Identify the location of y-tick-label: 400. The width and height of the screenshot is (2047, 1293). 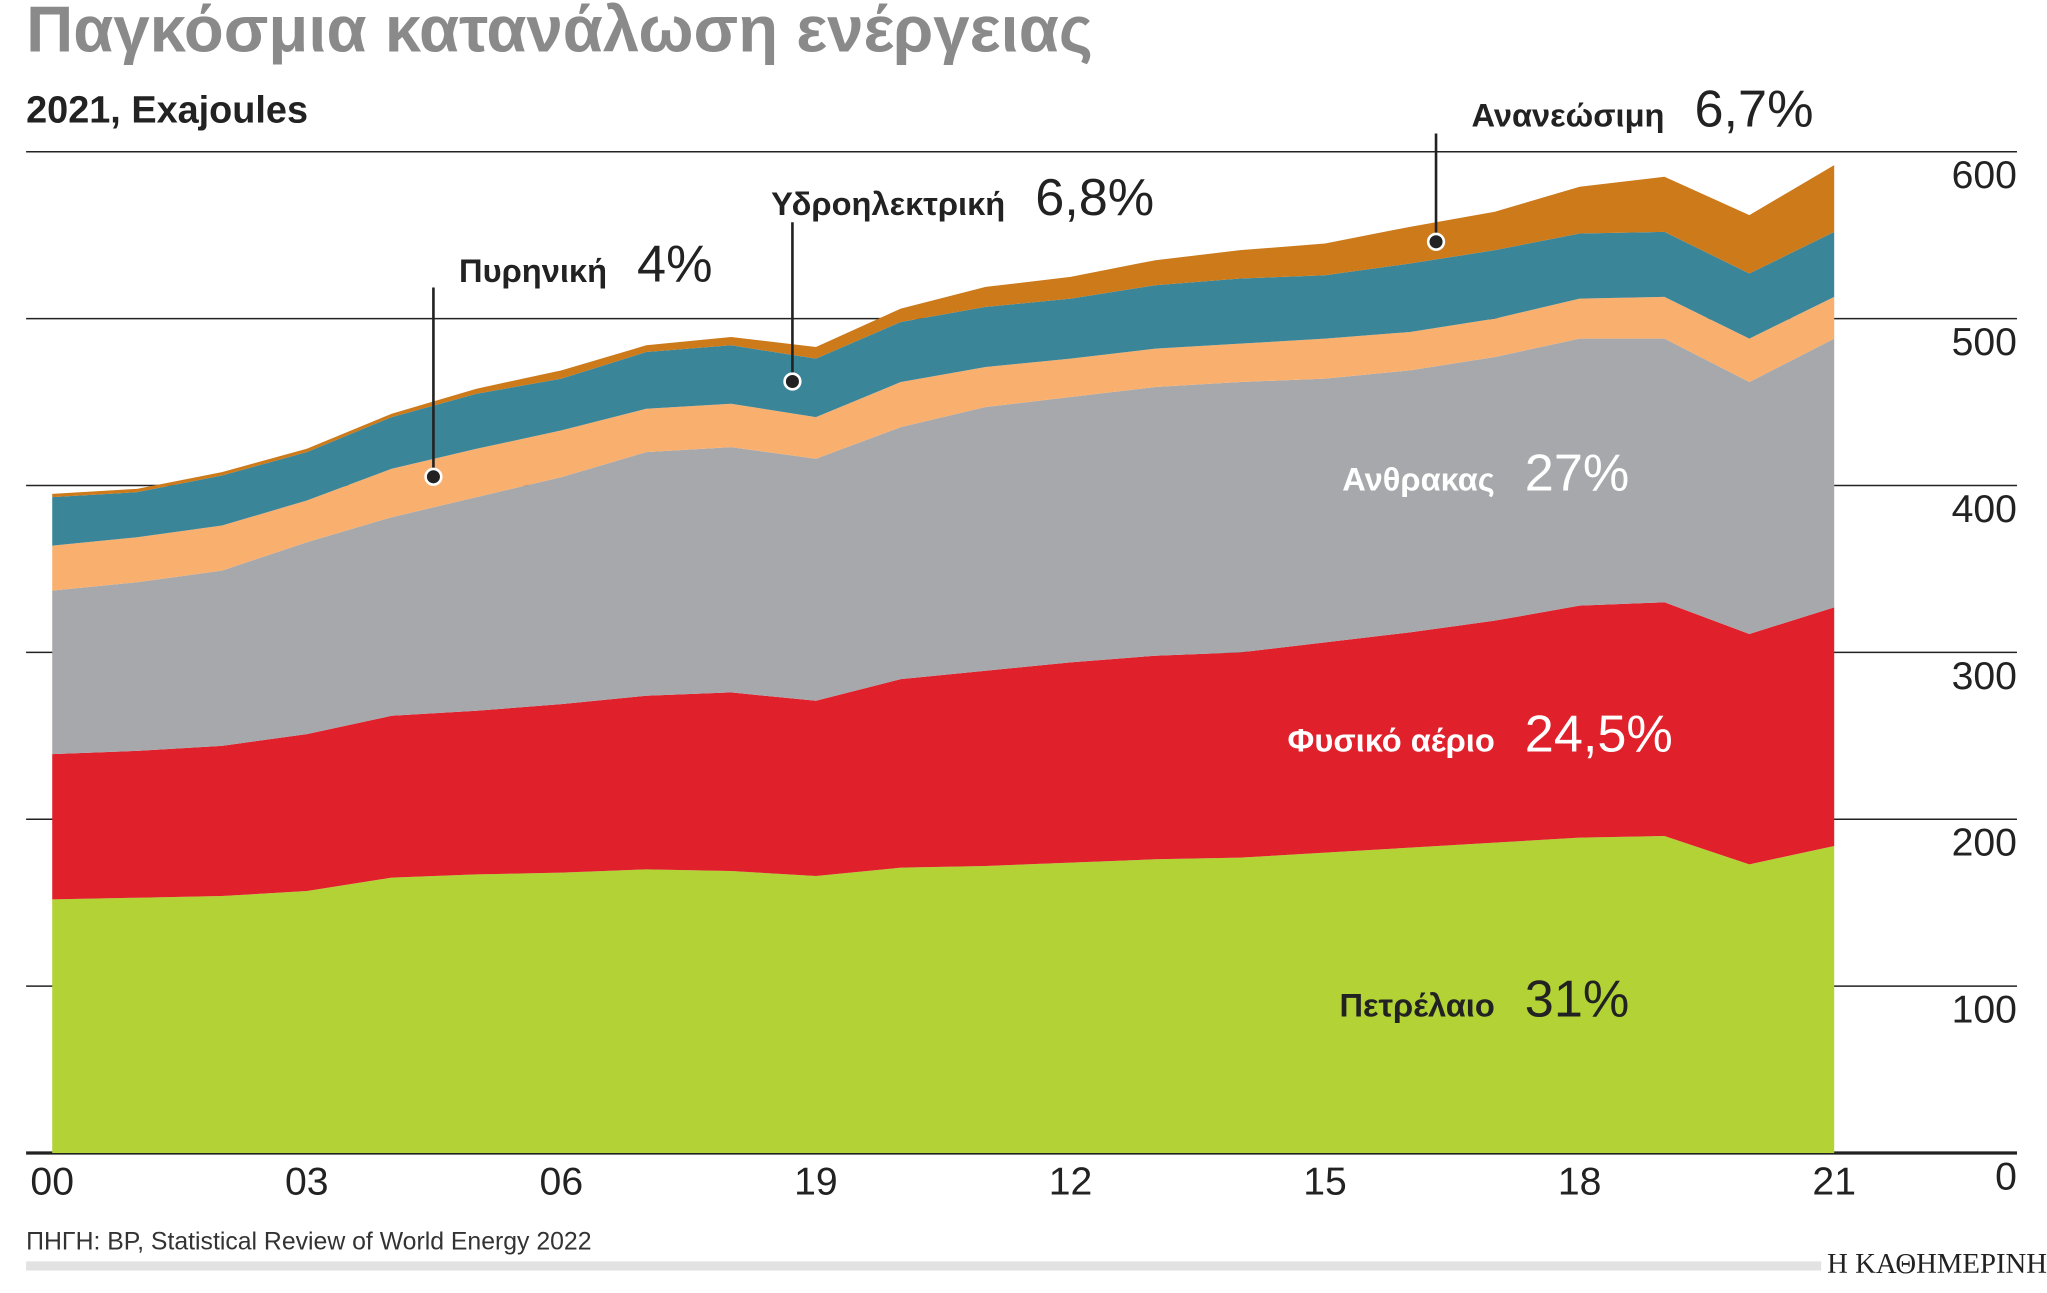
(1984, 509).